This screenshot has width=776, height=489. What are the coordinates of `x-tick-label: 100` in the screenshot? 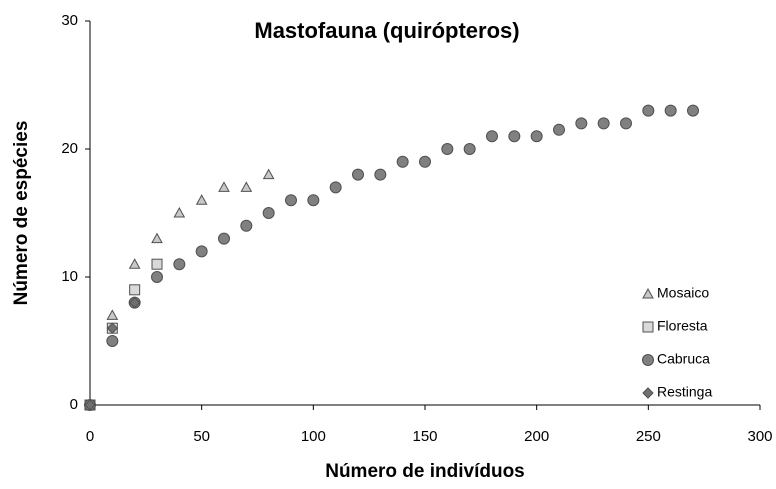 It's located at (313, 436).